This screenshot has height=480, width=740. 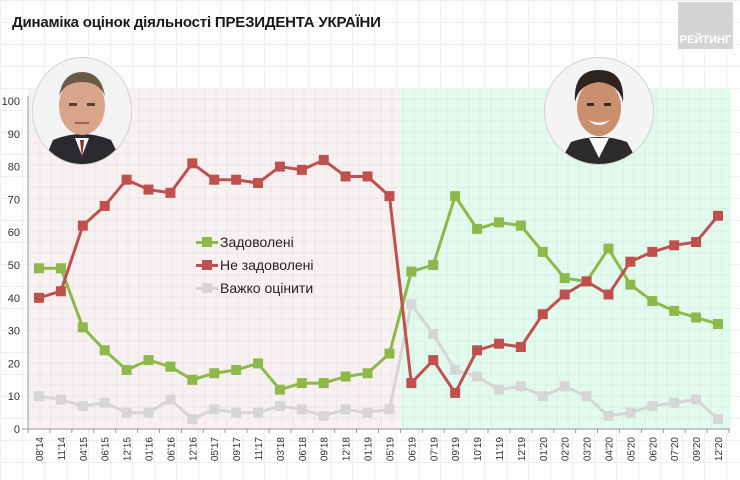 What do you see at coordinates (303, 449) in the screenshot?
I see `x-tick-label: 06'18` at bounding box center [303, 449].